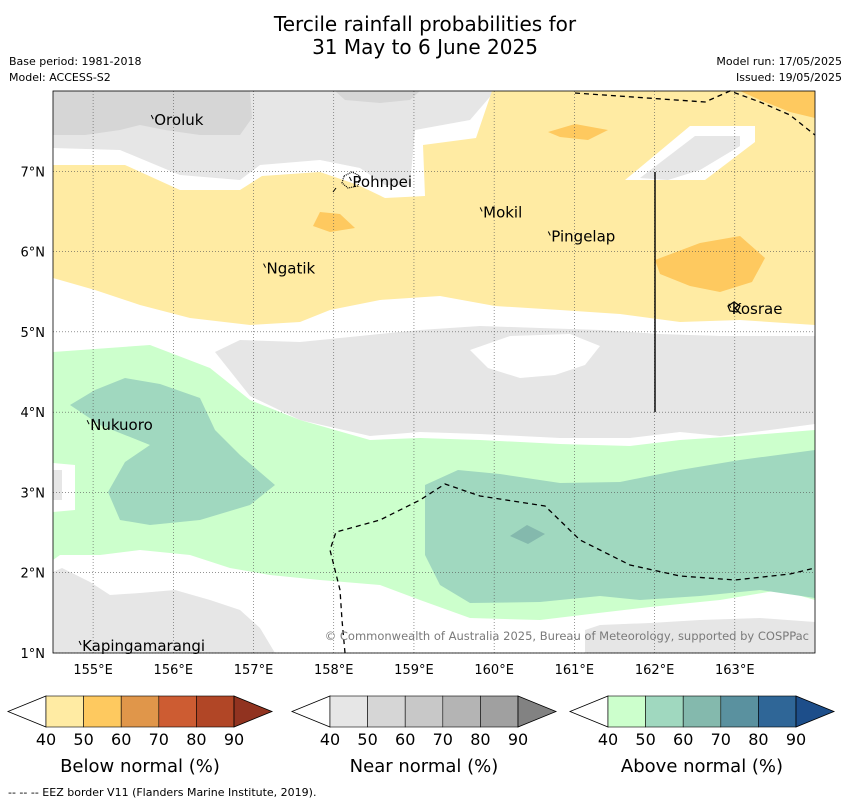 This screenshot has height=804, width=850. What do you see at coordinates (33, 333) in the screenshot?
I see `lat-tick-label: 5°N` at bounding box center [33, 333].